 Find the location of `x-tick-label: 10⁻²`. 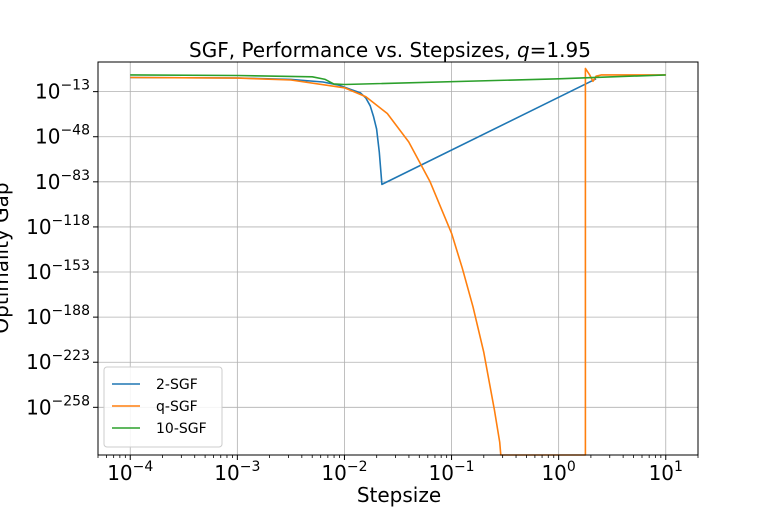

x-tick-label: 10⁻² is located at coordinates (344, 472).